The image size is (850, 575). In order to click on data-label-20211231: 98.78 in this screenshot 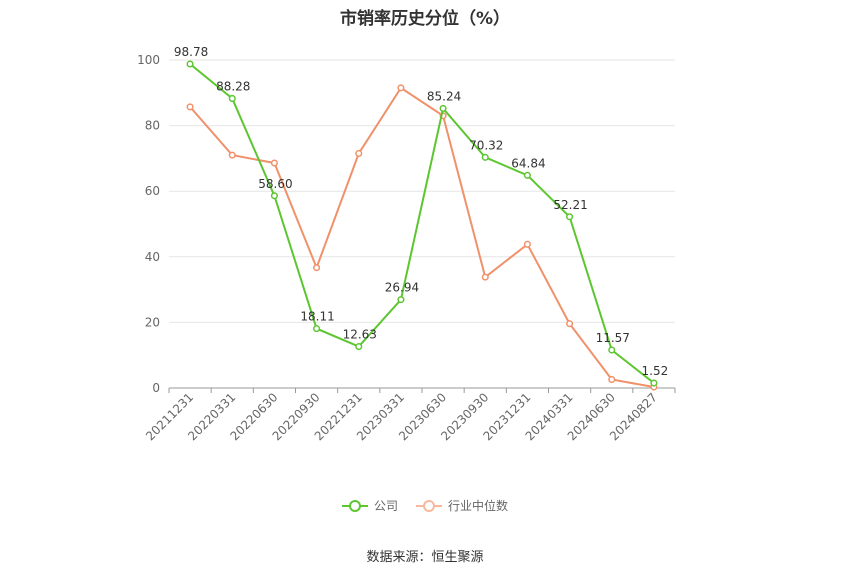, I will do `click(191, 52)`.